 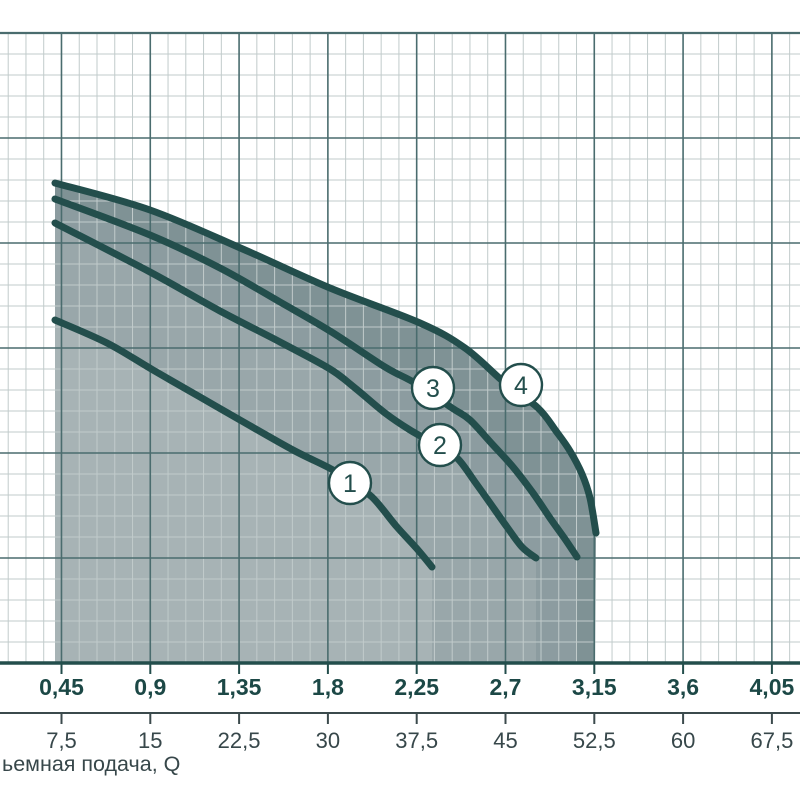 I want to click on curve-marker-number-4: 4, so click(x=521, y=386).